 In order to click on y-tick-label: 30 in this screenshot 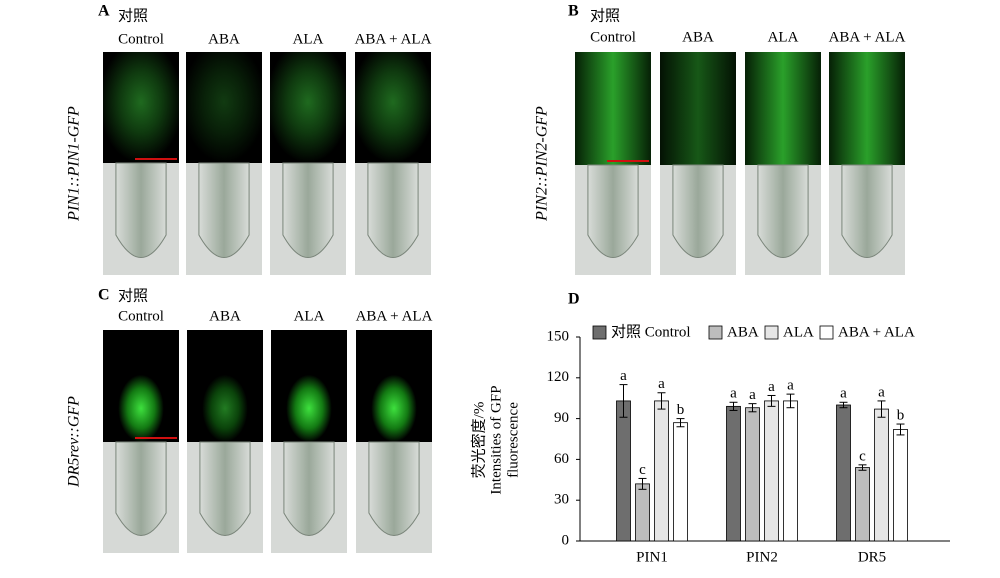, I will do `click(561, 500)`.